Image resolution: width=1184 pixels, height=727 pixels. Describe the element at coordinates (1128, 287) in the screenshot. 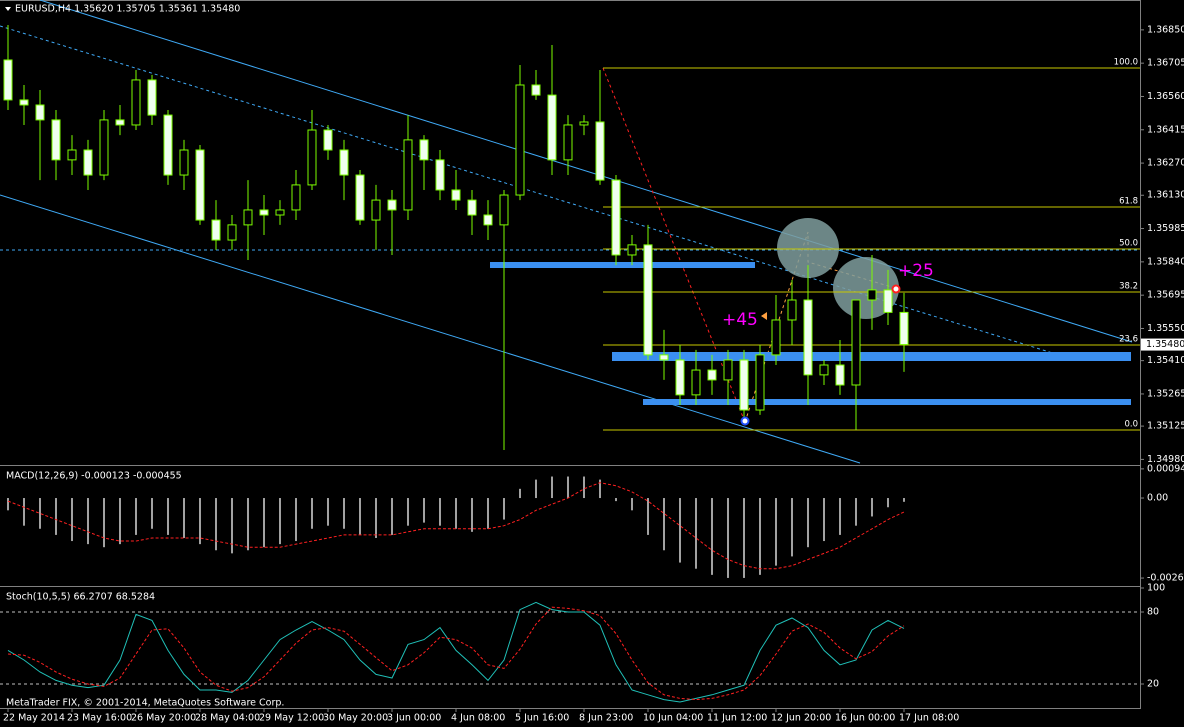

I see `fib-label: 38.2` at that location.